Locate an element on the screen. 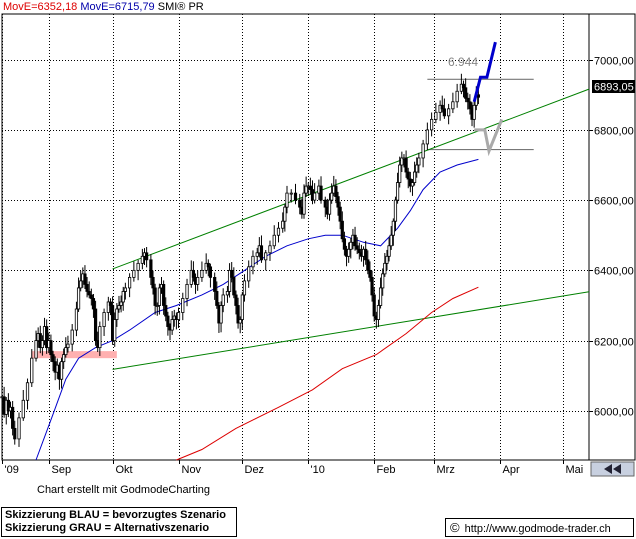  website-url: http://www.godmode-trader.ch is located at coordinates (537, 529).